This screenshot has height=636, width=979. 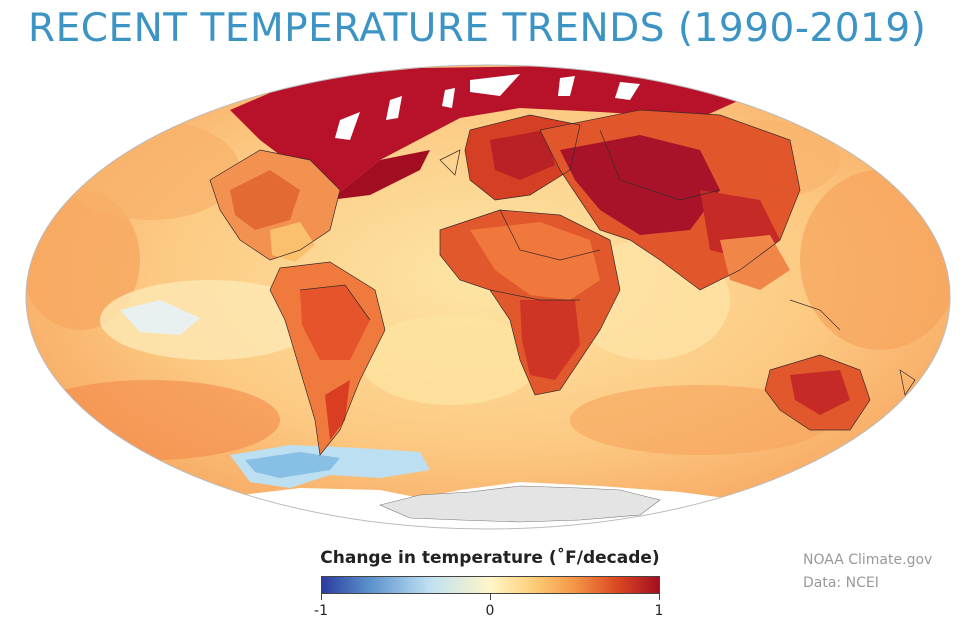 What do you see at coordinates (321, 611) in the screenshot?
I see `tick-label-min: -1` at bounding box center [321, 611].